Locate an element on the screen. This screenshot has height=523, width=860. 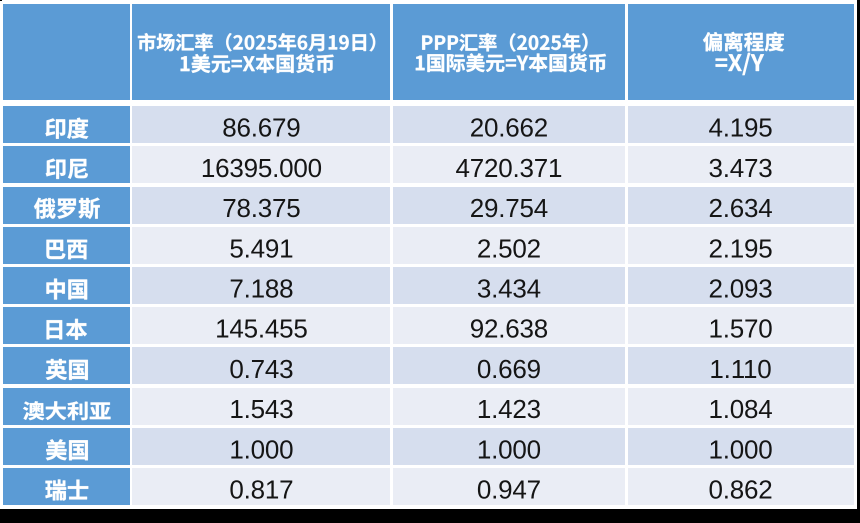
svg-text: 2.634 is located at coordinates (740, 208).